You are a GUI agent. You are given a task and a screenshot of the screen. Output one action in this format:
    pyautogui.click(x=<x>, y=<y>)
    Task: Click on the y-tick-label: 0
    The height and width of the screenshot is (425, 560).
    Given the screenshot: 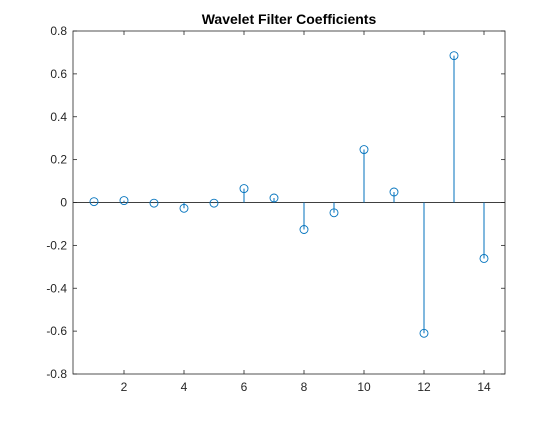 What is the action you would take?
    pyautogui.click(x=63, y=203)
    